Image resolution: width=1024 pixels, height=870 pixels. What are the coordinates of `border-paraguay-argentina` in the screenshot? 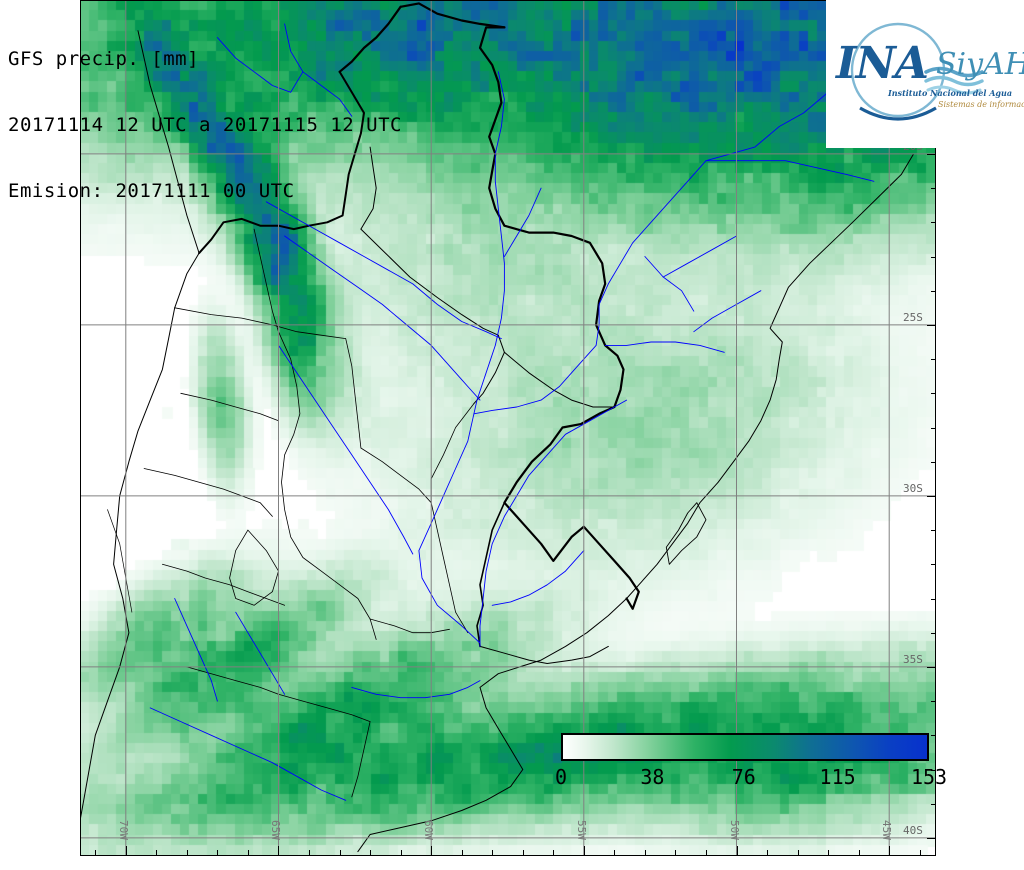 It's located at (559, 379).